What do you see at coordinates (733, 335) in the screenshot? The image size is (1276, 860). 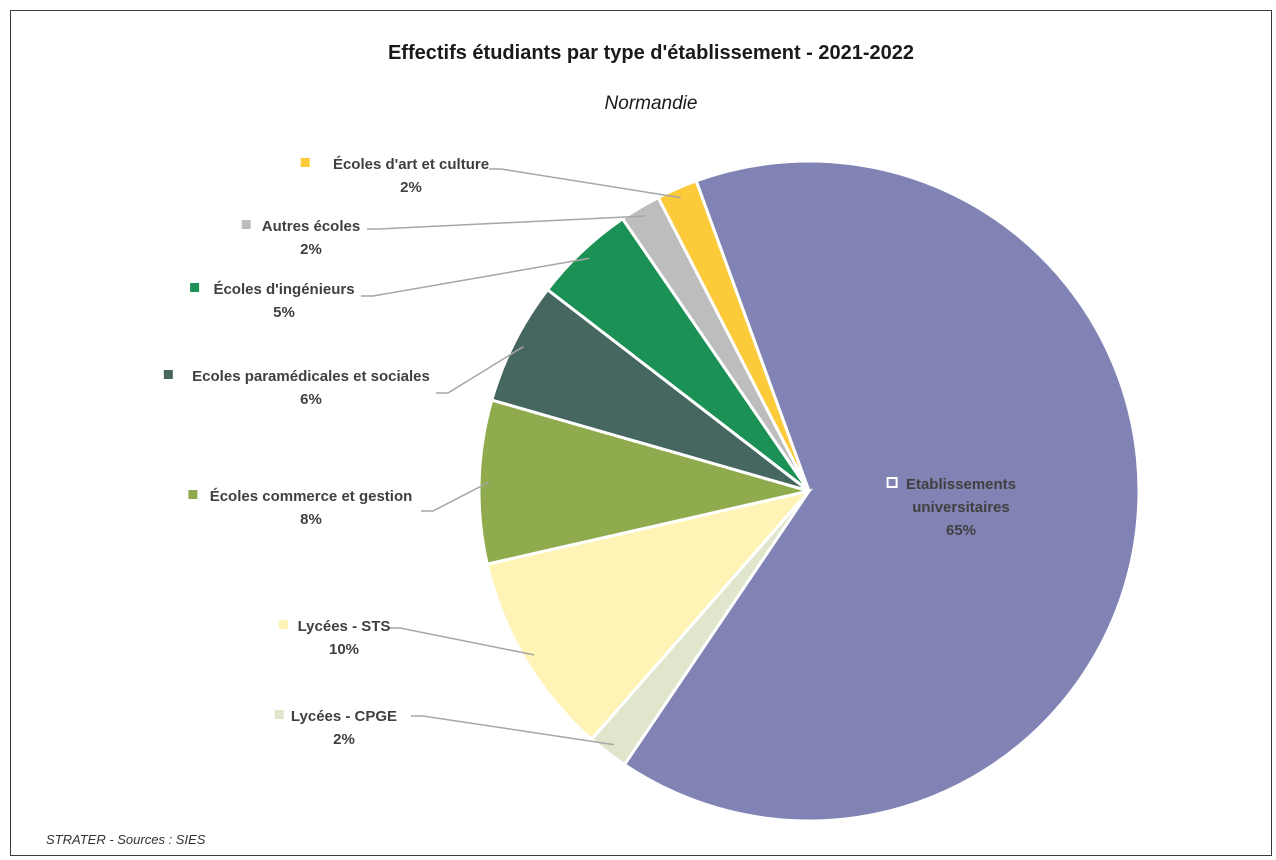 I see `pie-slice-ecoles-d-art-et-culture` at bounding box center [733, 335].